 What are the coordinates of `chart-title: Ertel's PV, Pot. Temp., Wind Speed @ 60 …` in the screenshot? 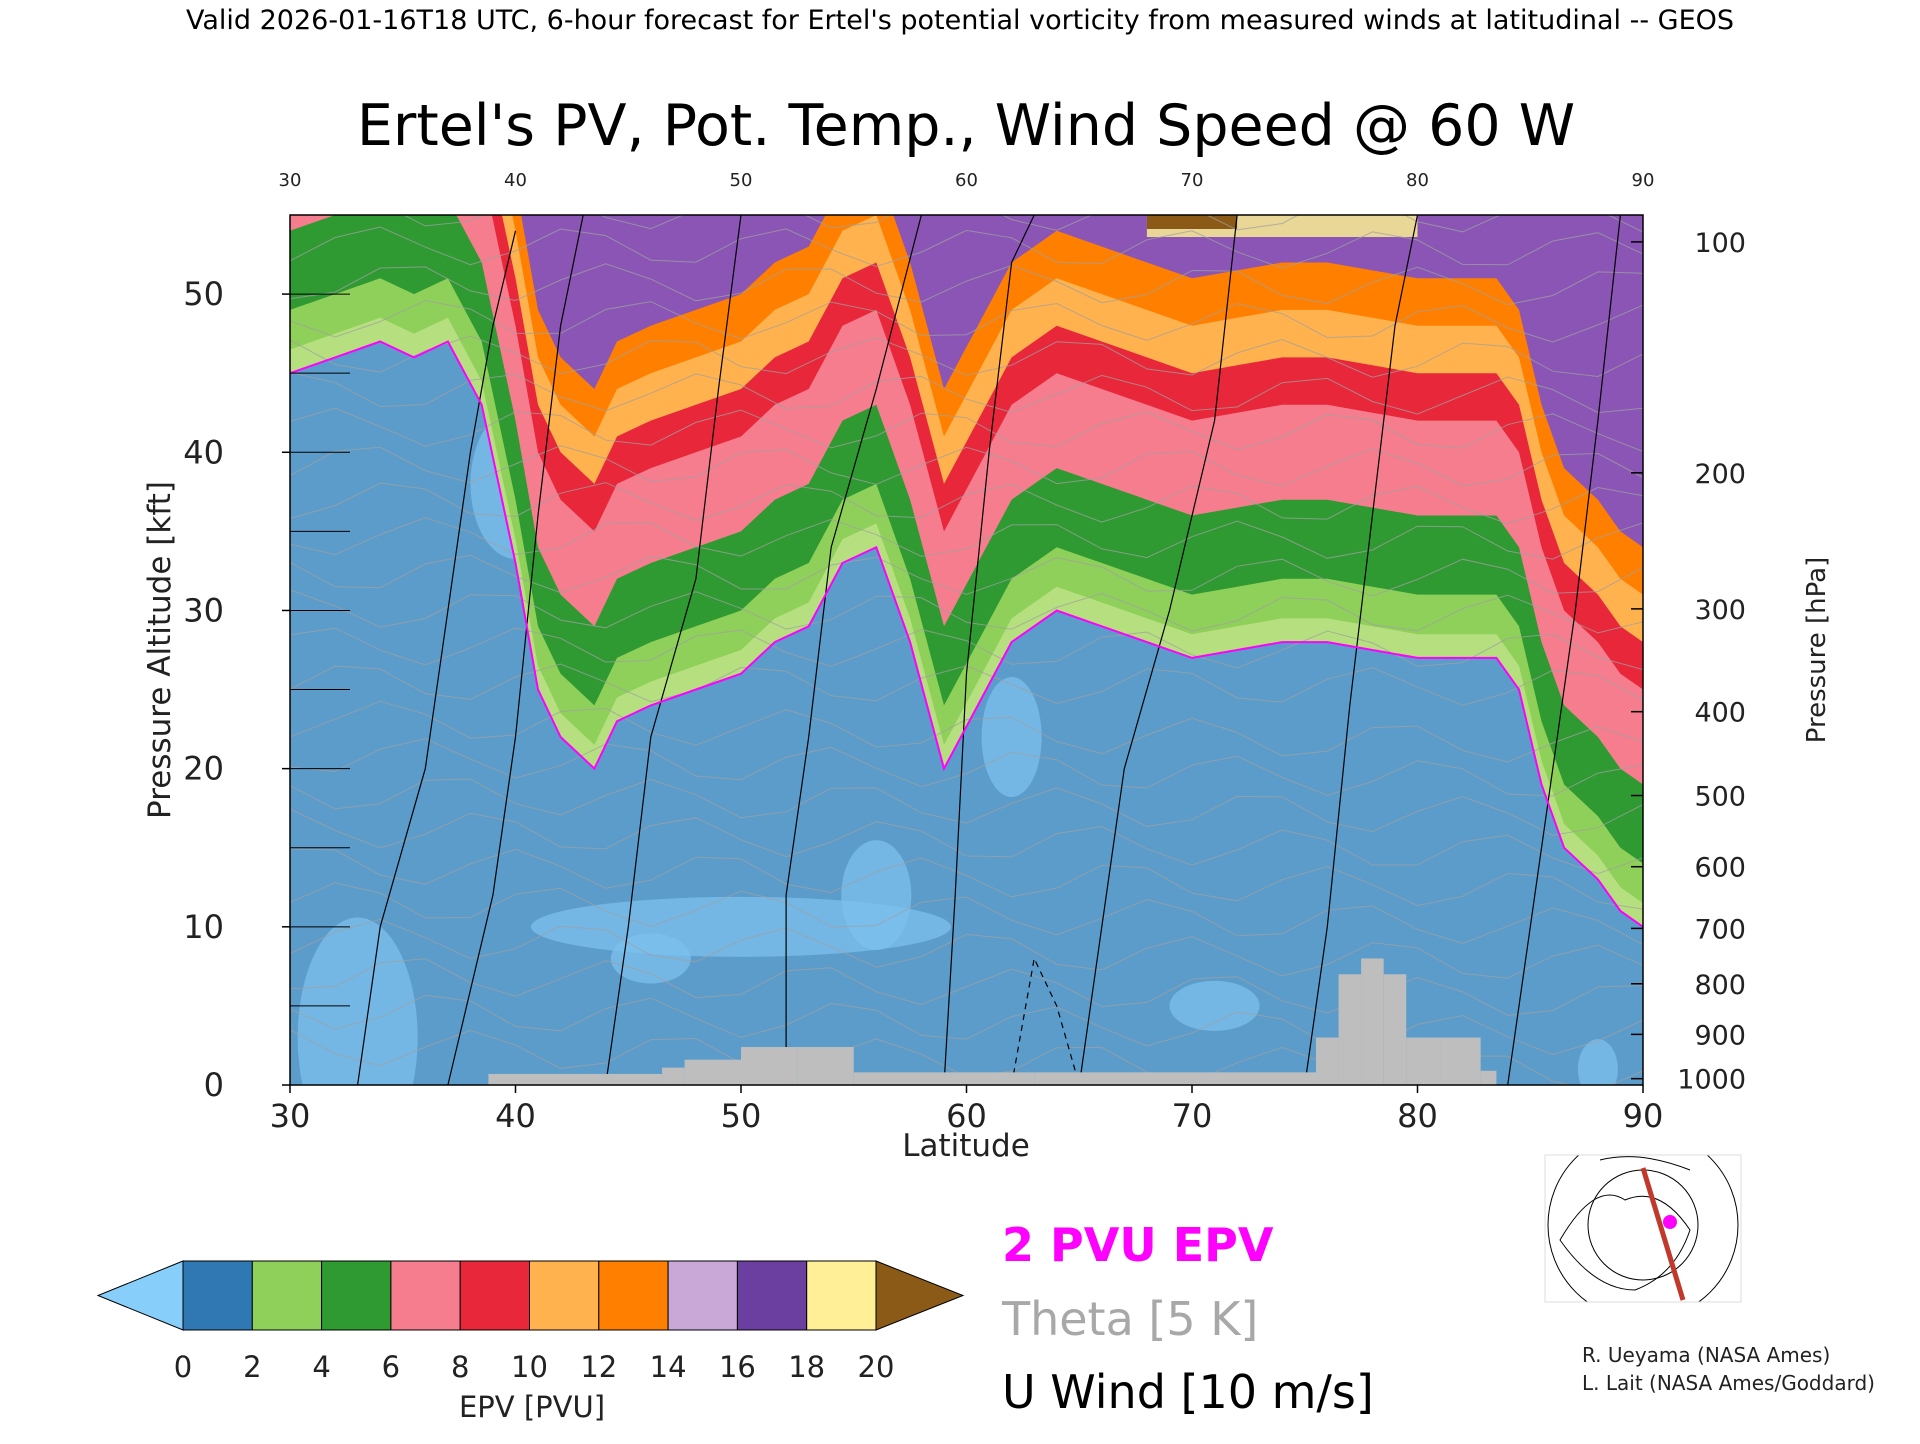 It's located at (966, 126).